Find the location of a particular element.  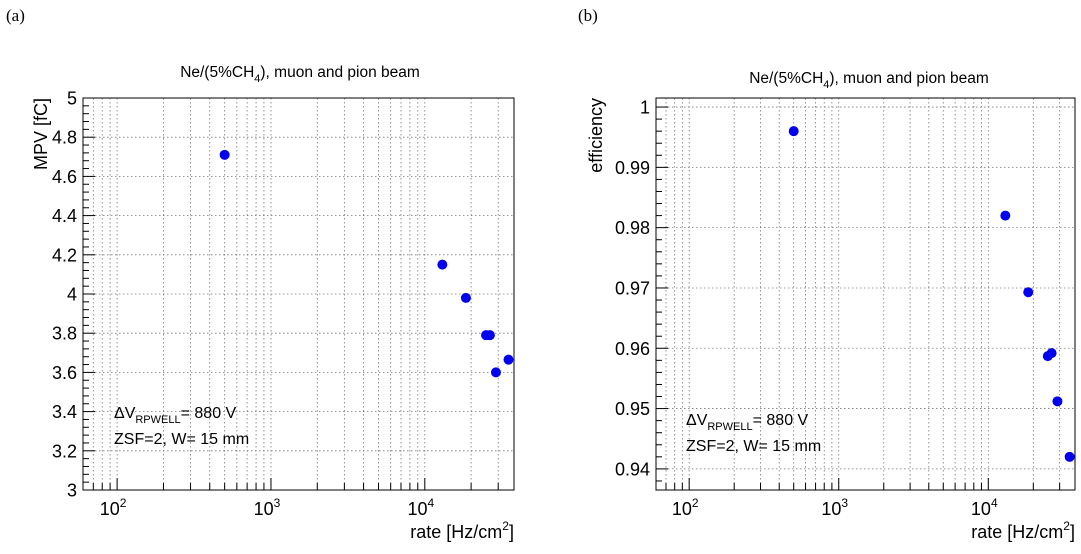

y-tick-label: 0.98 is located at coordinates (632, 228).